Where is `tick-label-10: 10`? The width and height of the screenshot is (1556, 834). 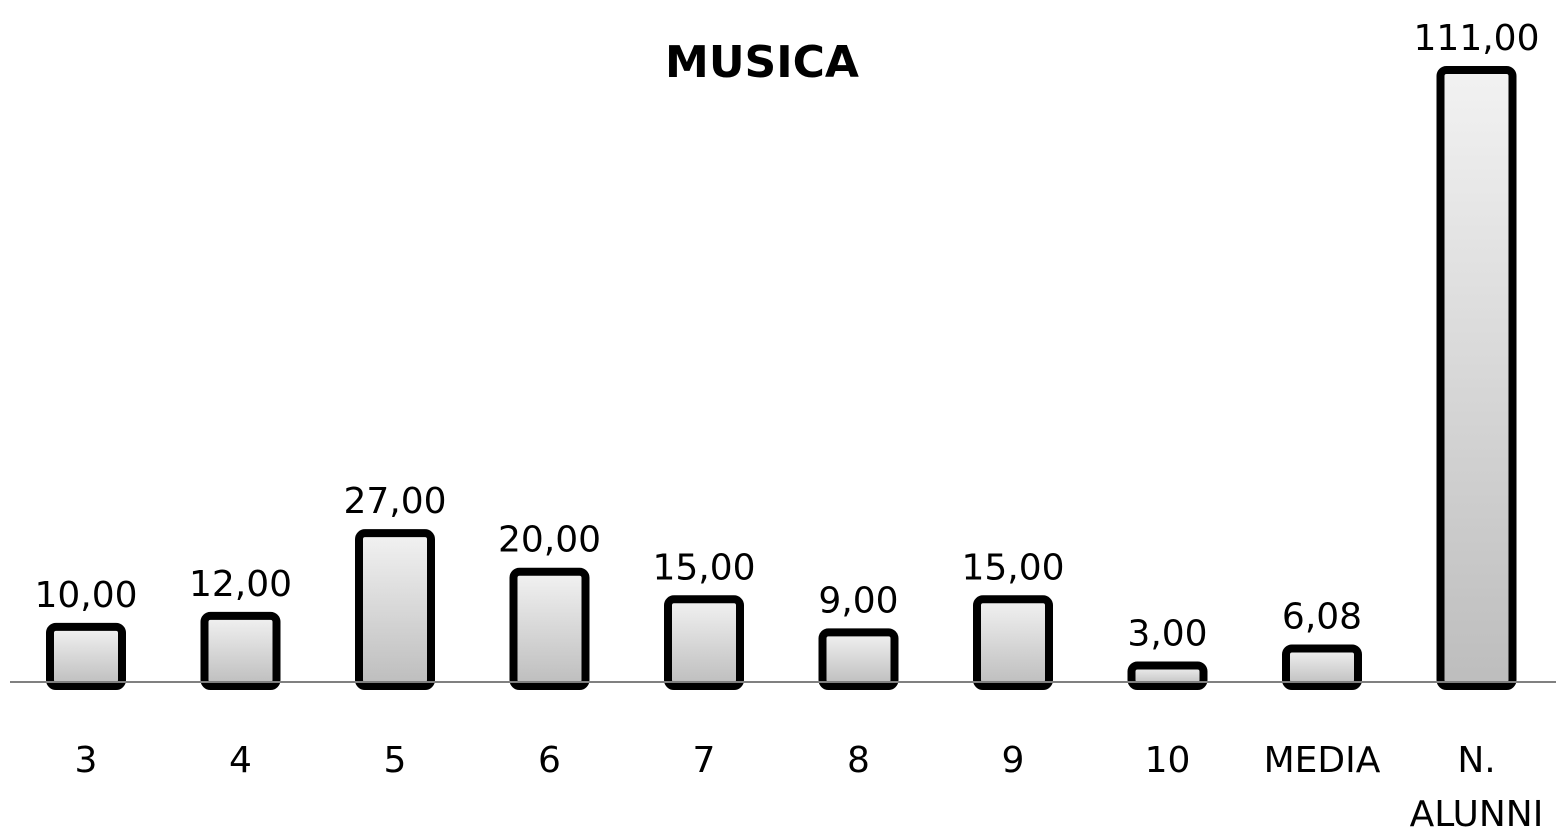
tick-label-10: 10 is located at coordinates (1168, 760).